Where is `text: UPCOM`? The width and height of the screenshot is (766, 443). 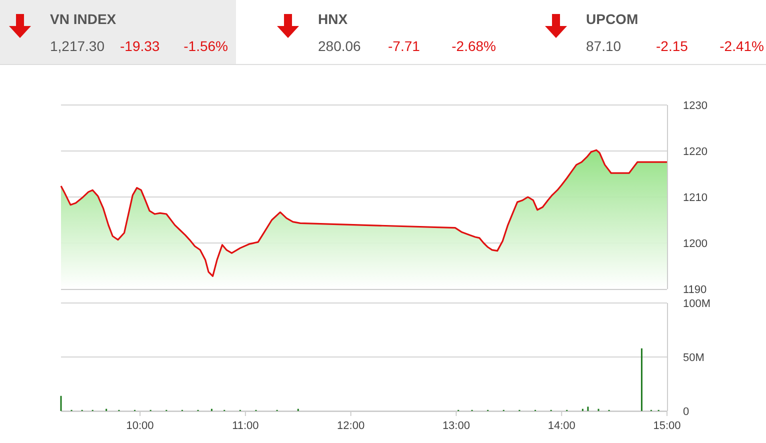 text: UPCOM is located at coordinates (612, 19).